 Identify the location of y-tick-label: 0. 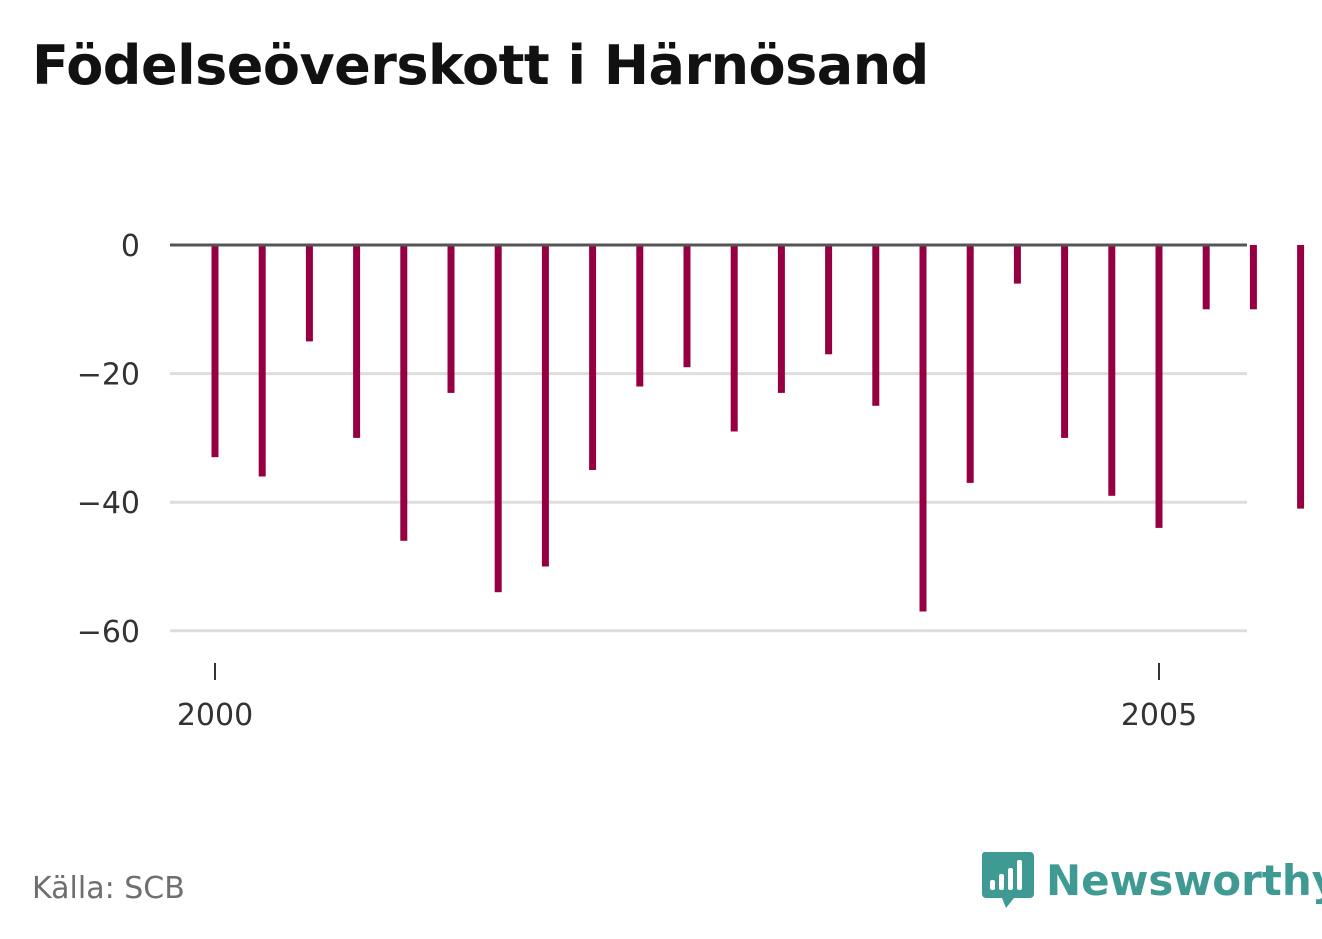
(130, 246).